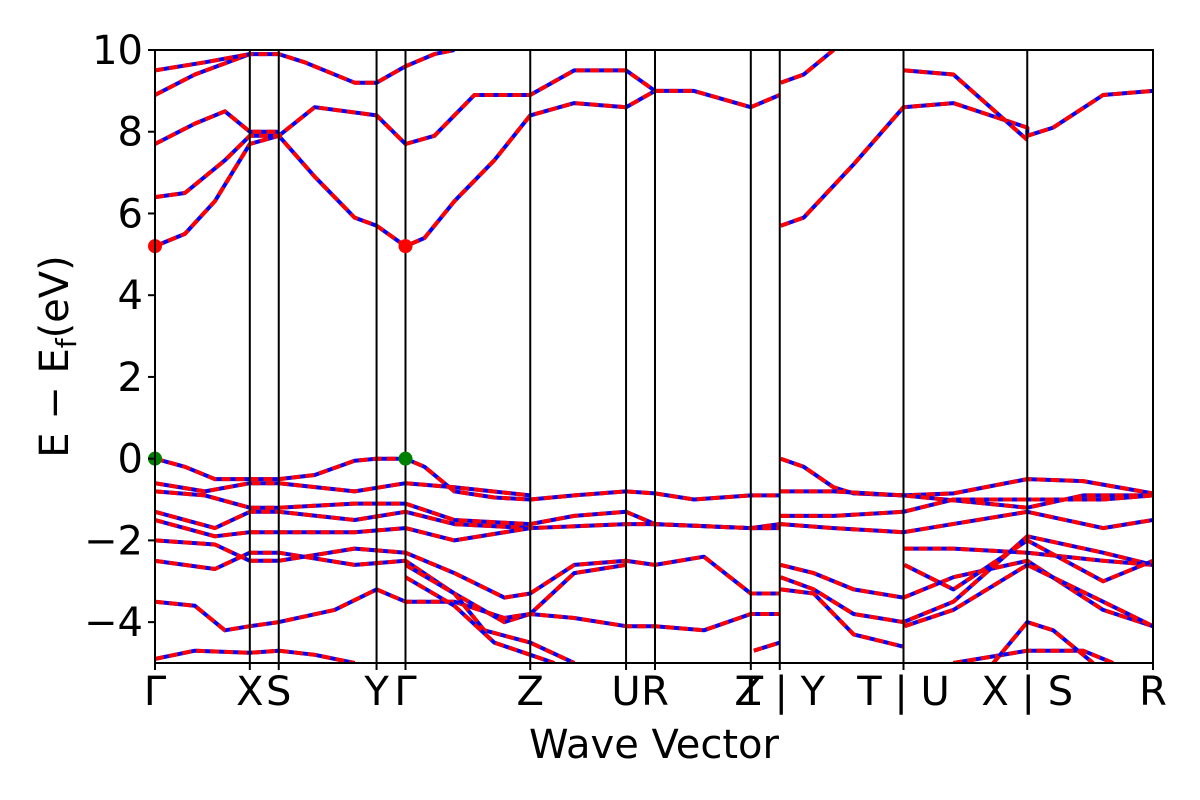 This screenshot has height=800, width=1200. Describe the element at coordinates (113, 541) in the screenshot. I see `y-tick-label-1: −2` at that location.